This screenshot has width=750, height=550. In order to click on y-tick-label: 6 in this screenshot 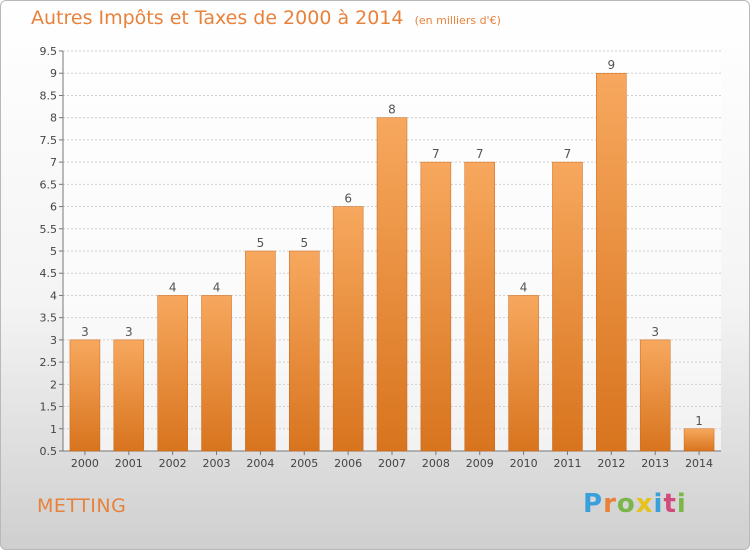, I will do `click(53, 207)`.